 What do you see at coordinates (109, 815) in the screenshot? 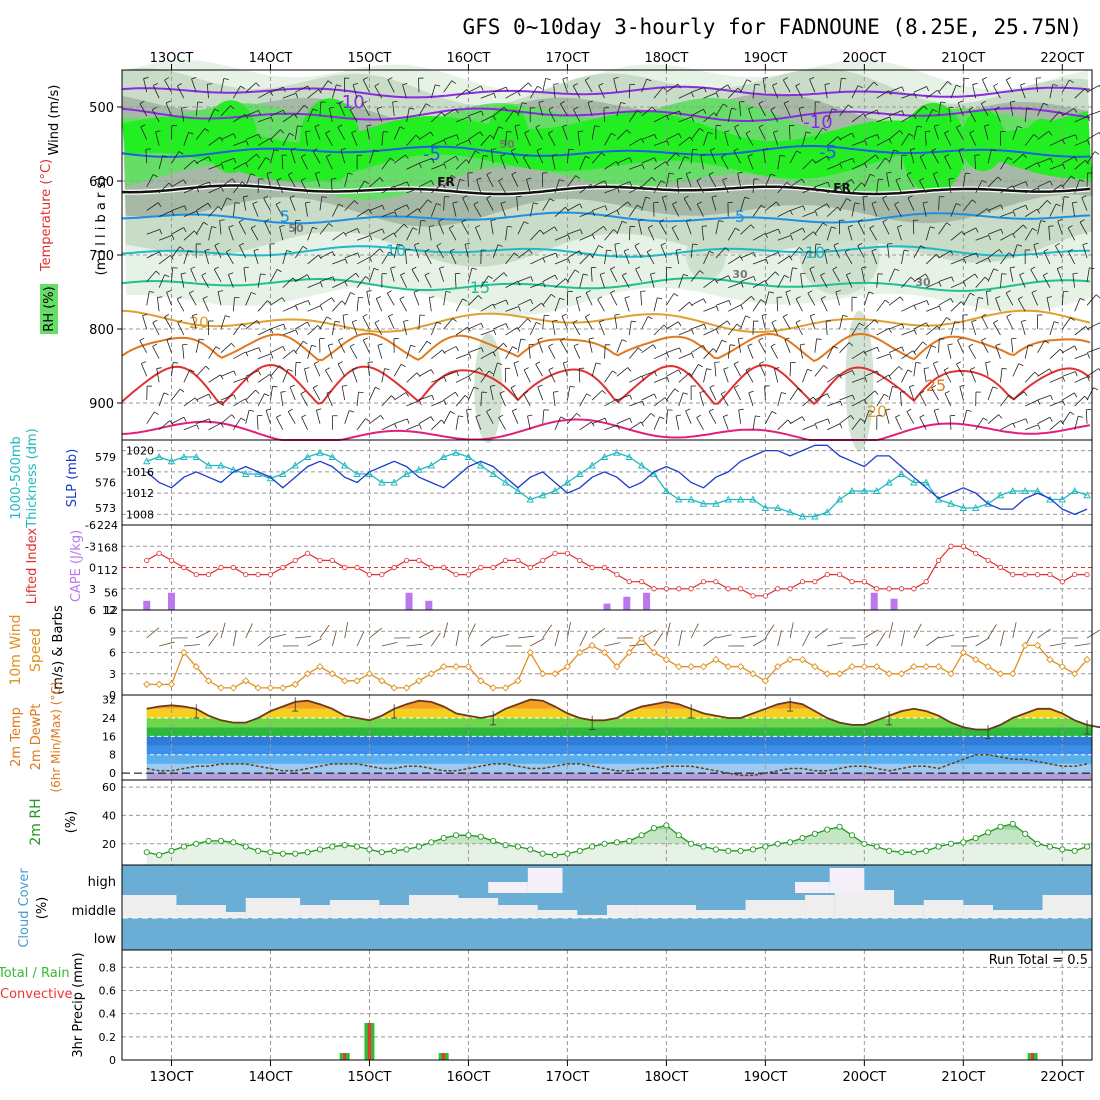
I see `rh-tick-label: 40` at bounding box center [109, 815].